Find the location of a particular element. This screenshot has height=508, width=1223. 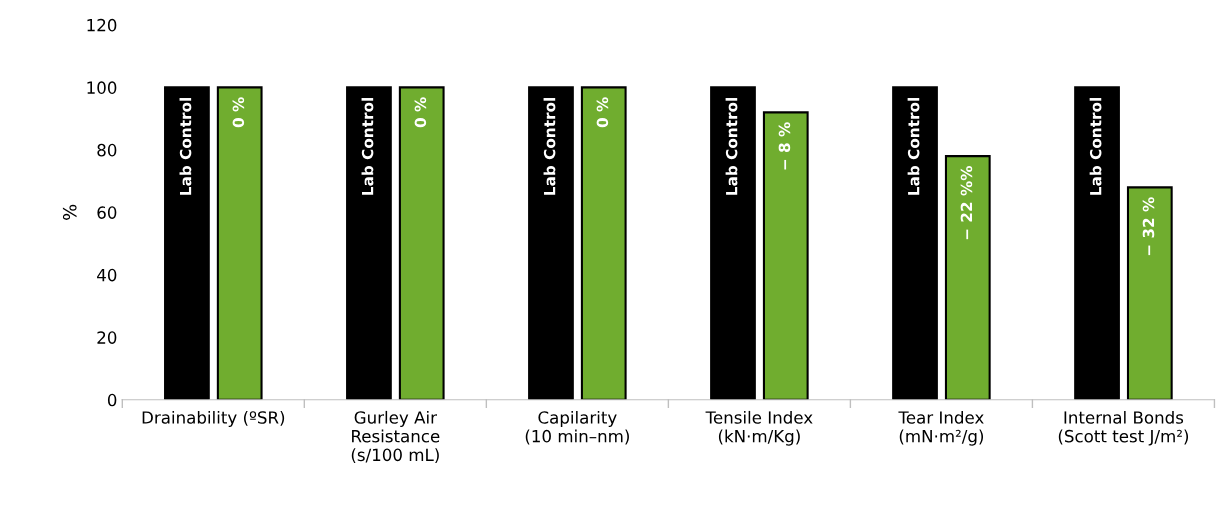

annotation: − 22 %% is located at coordinates (966, 202).